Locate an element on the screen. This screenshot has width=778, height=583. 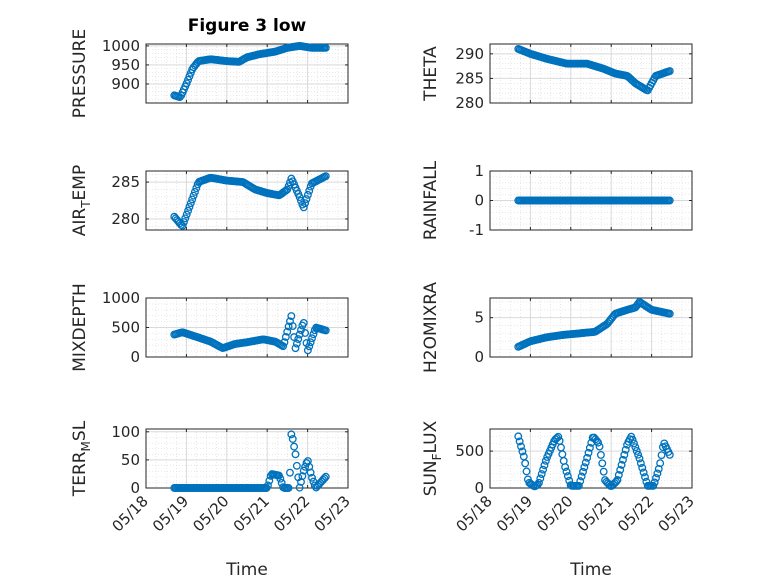
x-tick-label: 05/23 is located at coordinates (676, 513).